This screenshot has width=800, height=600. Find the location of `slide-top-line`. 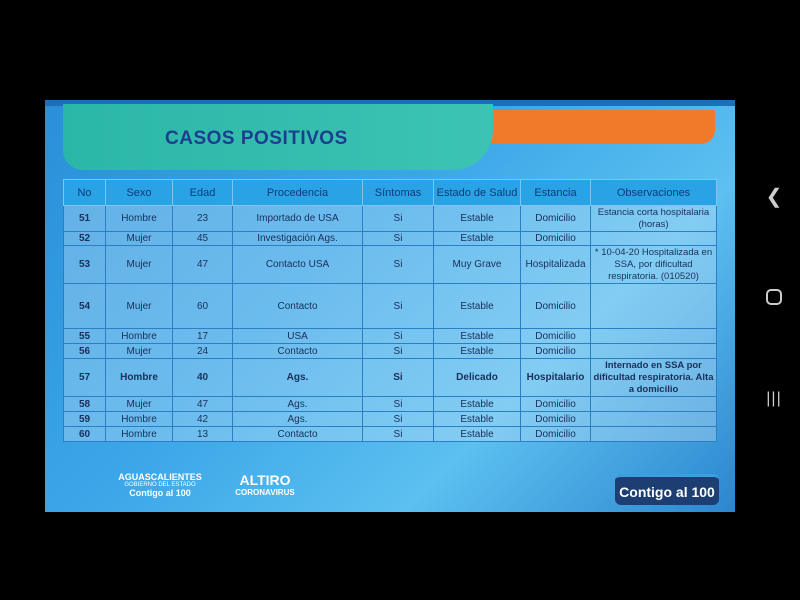

slide-top-line is located at coordinates (390, 103).